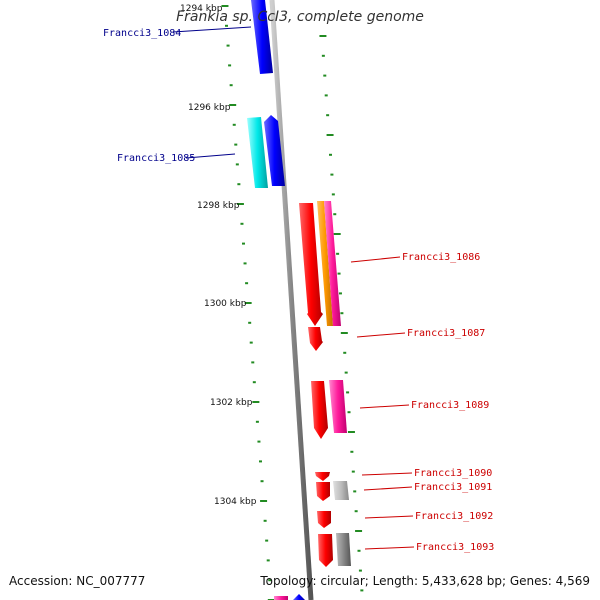  Describe the element at coordinates (450, 405) in the screenshot. I see `gene-label-1089: Francci3_1089` at that location.